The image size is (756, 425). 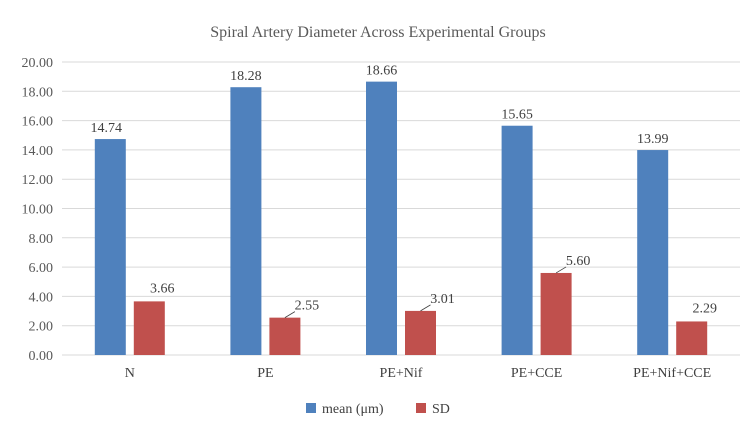 I want to click on data-label-sd: 5.60, so click(x=578, y=261).